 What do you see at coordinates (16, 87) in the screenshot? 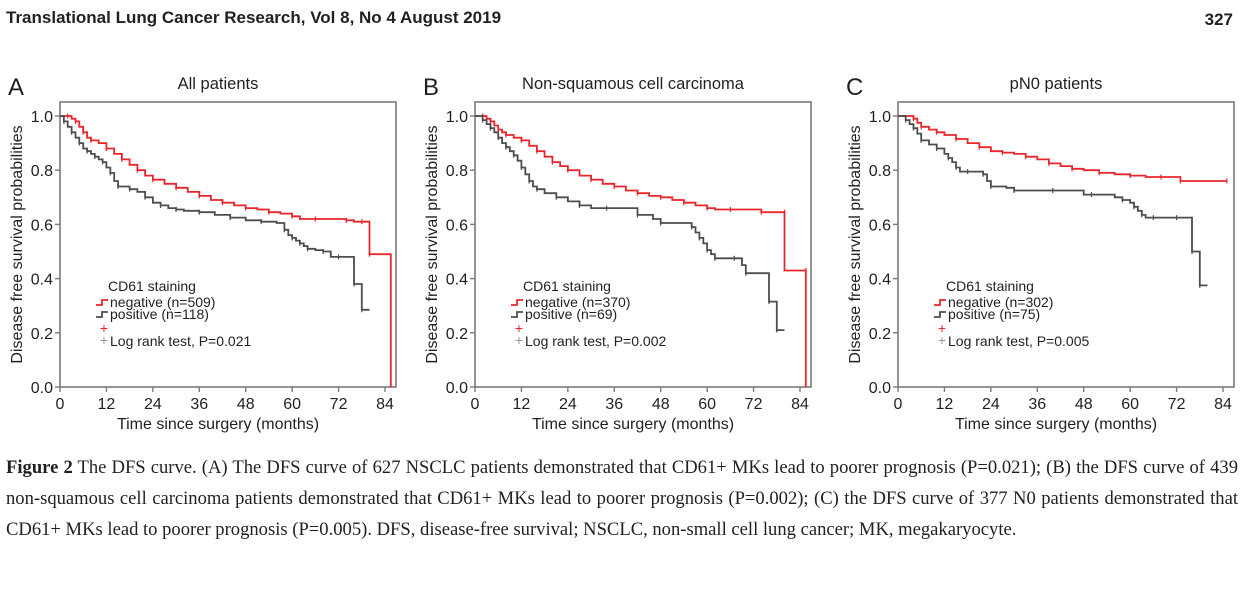
I see `panel-letter: A` at bounding box center [16, 87].